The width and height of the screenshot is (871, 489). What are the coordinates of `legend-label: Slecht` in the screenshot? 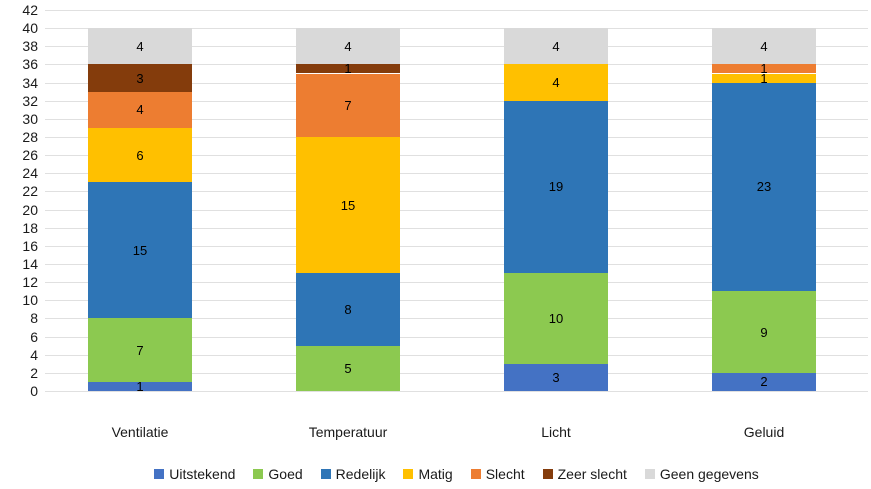 It's located at (505, 474).